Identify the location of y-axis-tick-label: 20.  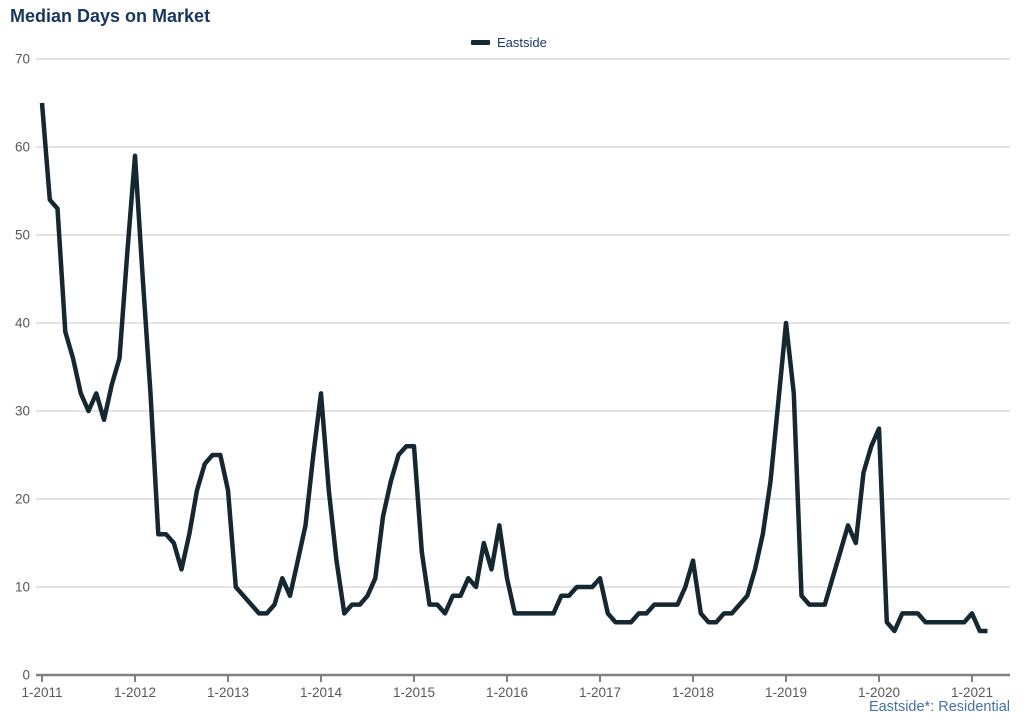
(22, 499).